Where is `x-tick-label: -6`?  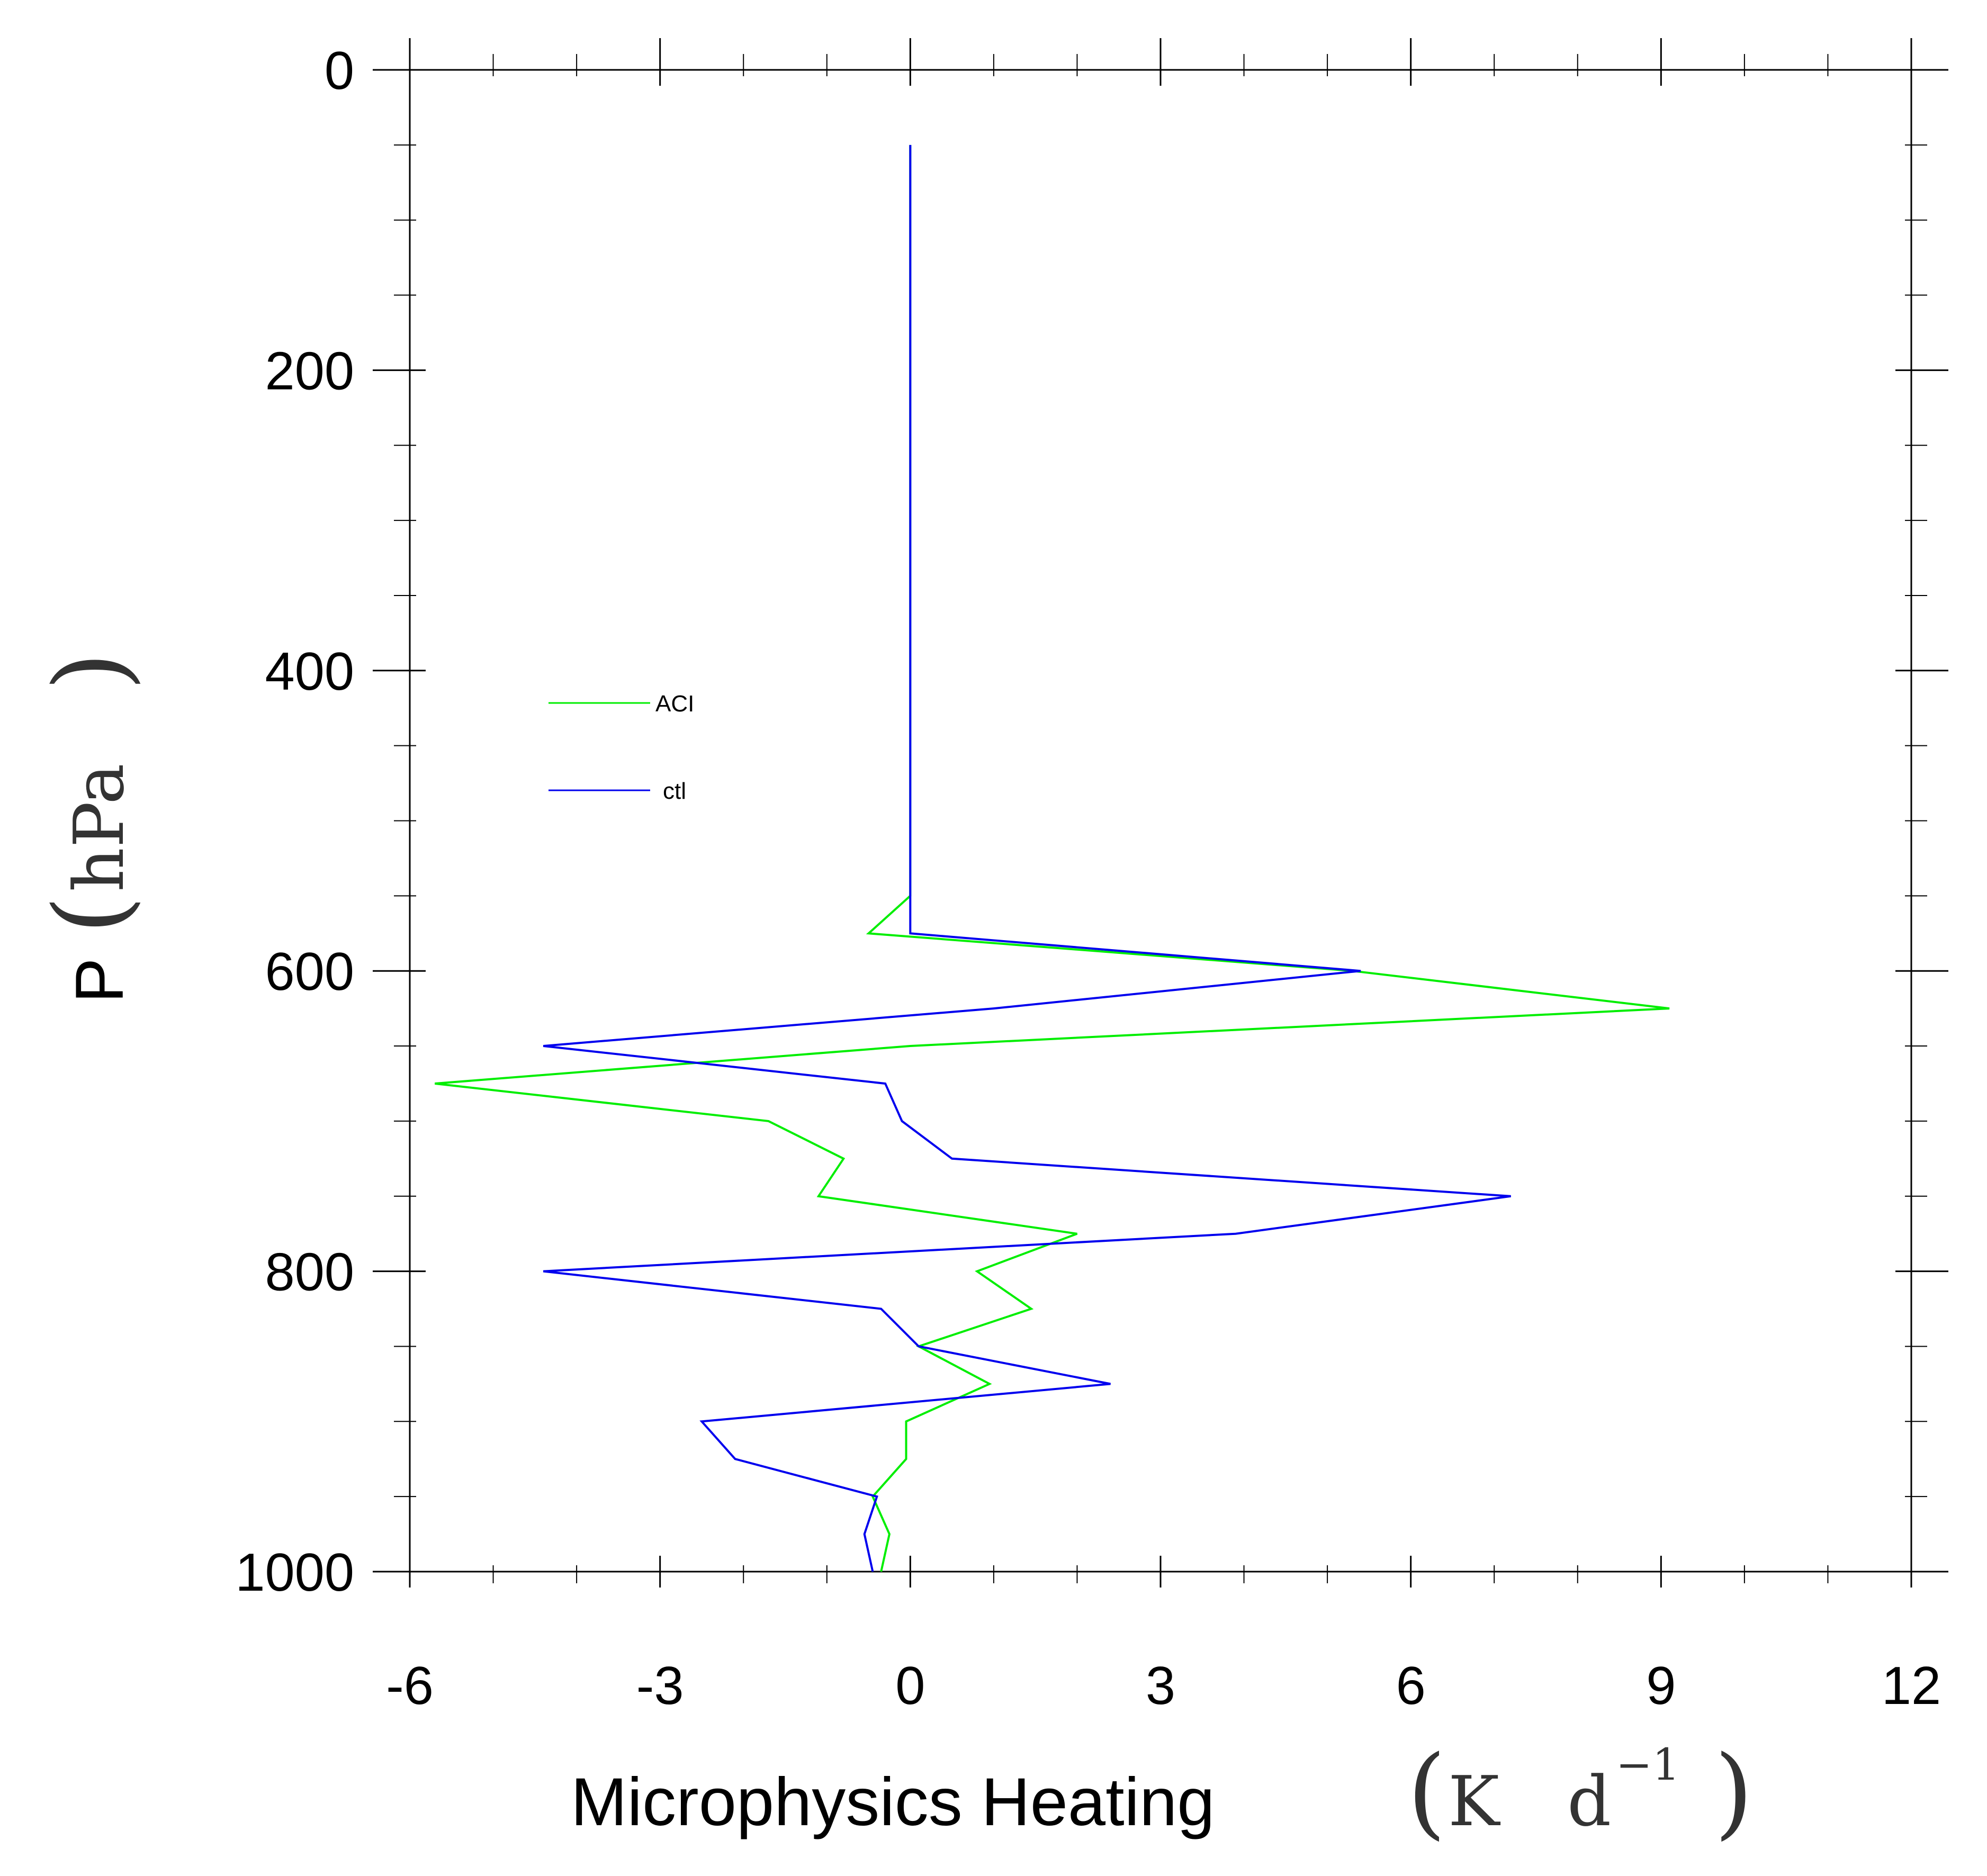
x-tick-label: -6 is located at coordinates (410, 1686).